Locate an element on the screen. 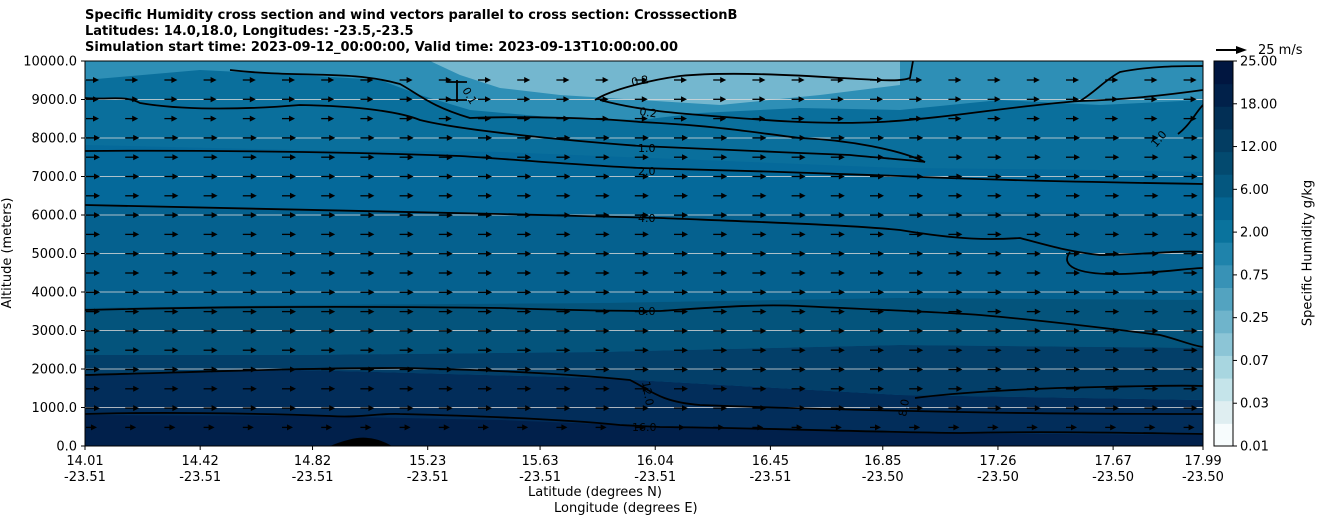 This screenshot has width=1326, height=526. contour-01b is located at coordinates (457, 91).